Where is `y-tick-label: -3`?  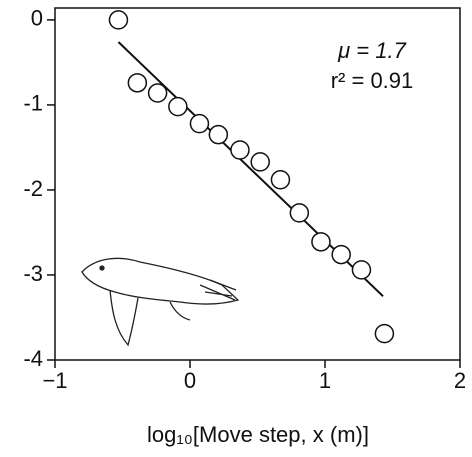
y-tick-label: -3 is located at coordinates (33, 273).